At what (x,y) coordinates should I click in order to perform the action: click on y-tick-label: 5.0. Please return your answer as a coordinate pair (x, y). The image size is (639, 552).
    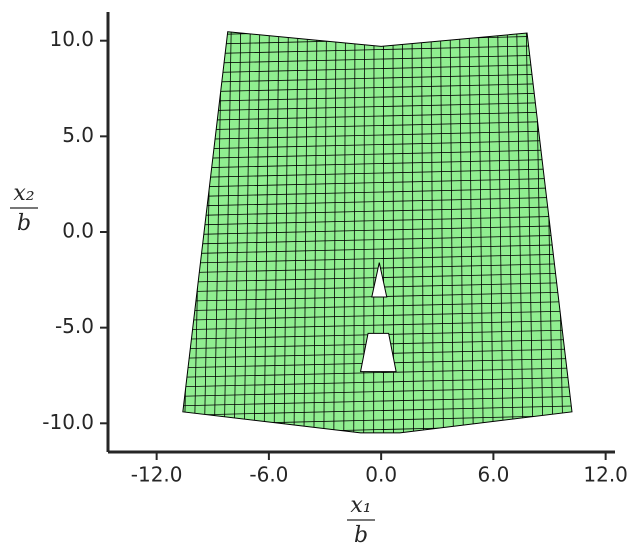
    Looking at the image, I should click on (78, 135).